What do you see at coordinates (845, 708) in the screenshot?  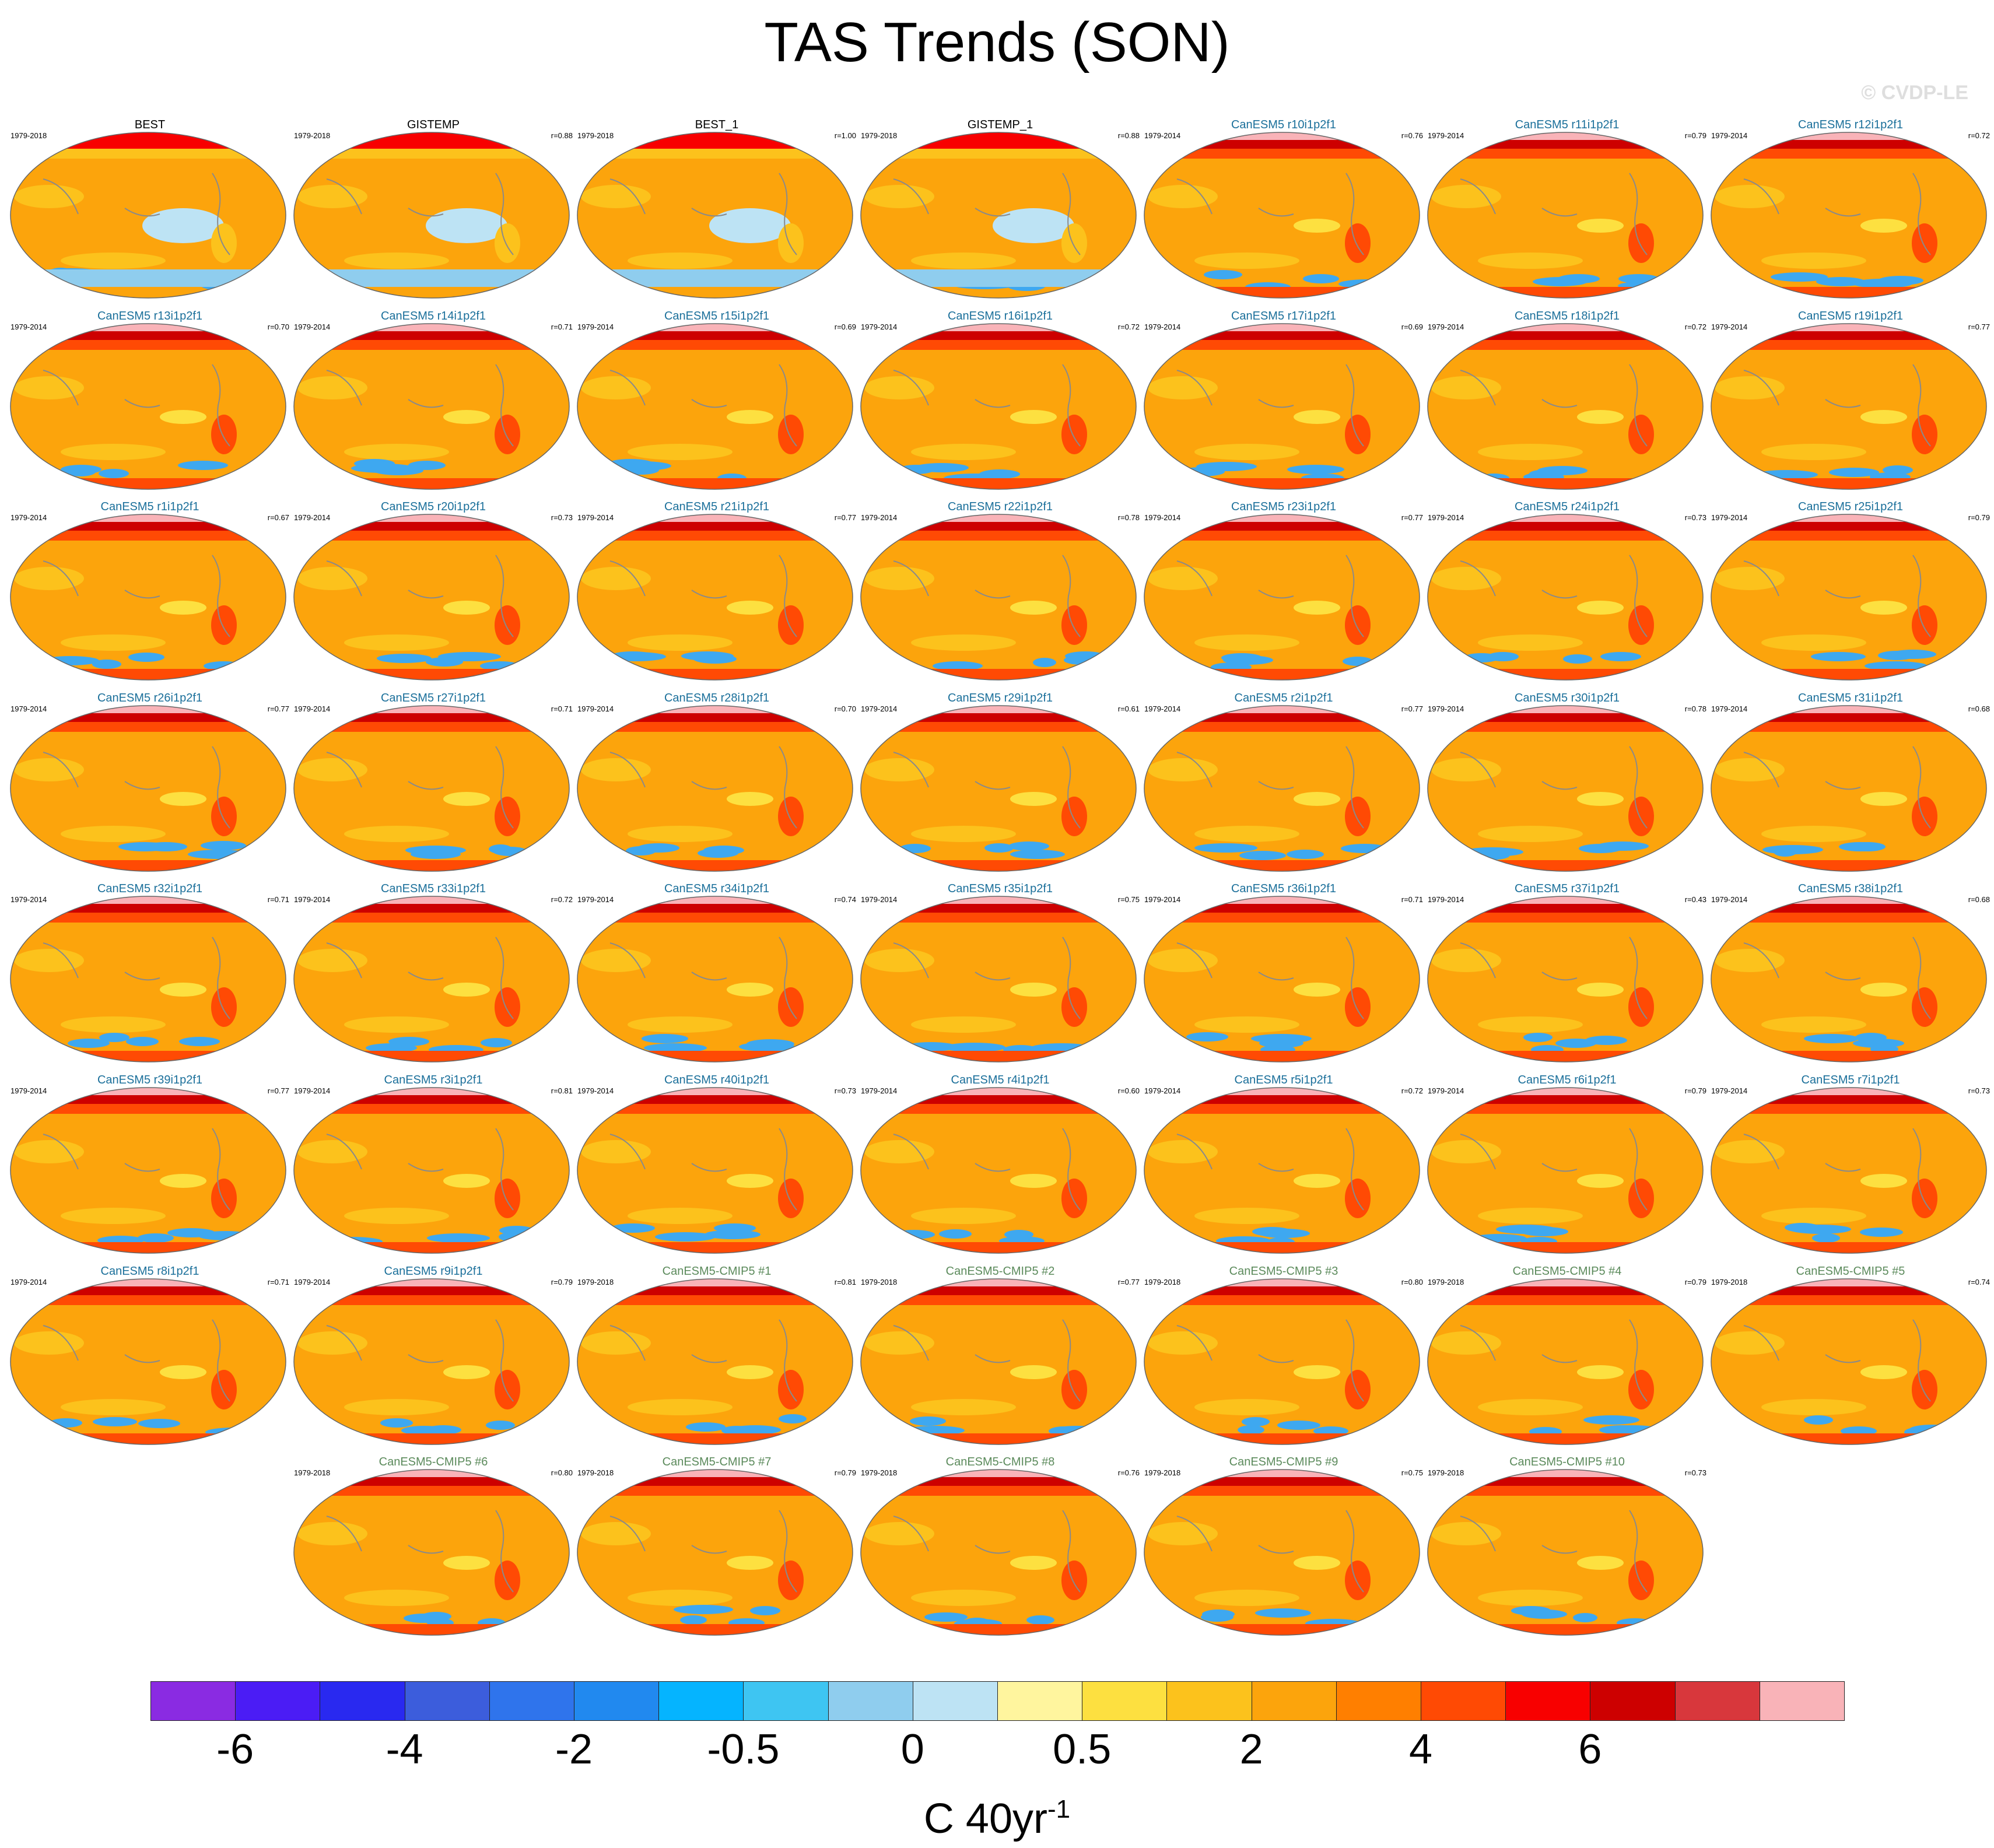 I see `panel-correlation: r=0.70` at bounding box center [845, 708].